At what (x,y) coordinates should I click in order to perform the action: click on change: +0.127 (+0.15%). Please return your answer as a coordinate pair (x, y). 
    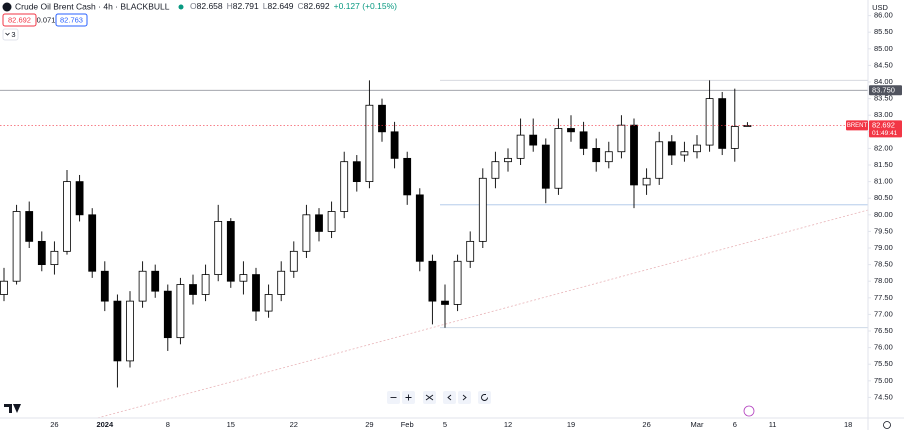
    Looking at the image, I should click on (365, 6).